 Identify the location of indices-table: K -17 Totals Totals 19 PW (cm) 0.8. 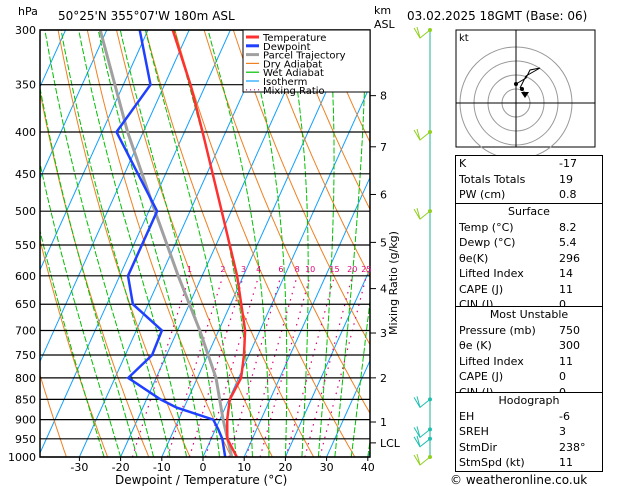
(529, 179).